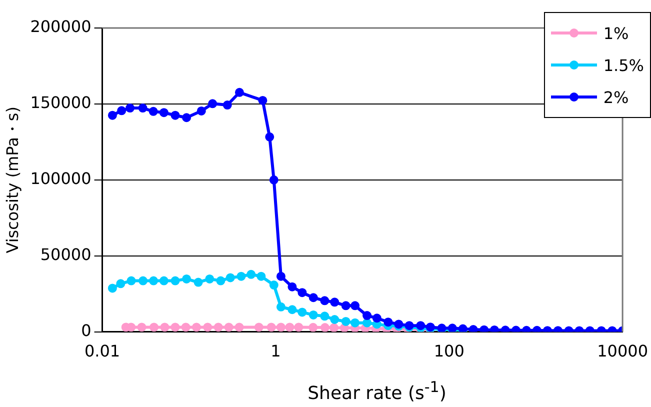 Image resolution: width=651 pixels, height=407 pixels. I want to click on legend-label: 2%, so click(616, 97).